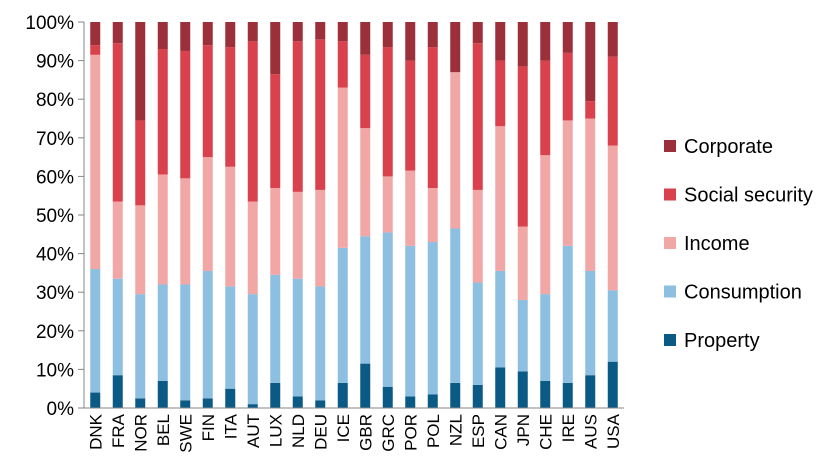 The height and width of the screenshot is (470, 837). What do you see at coordinates (55, 139) in the screenshot?
I see `y-tick-label: 70%` at bounding box center [55, 139].